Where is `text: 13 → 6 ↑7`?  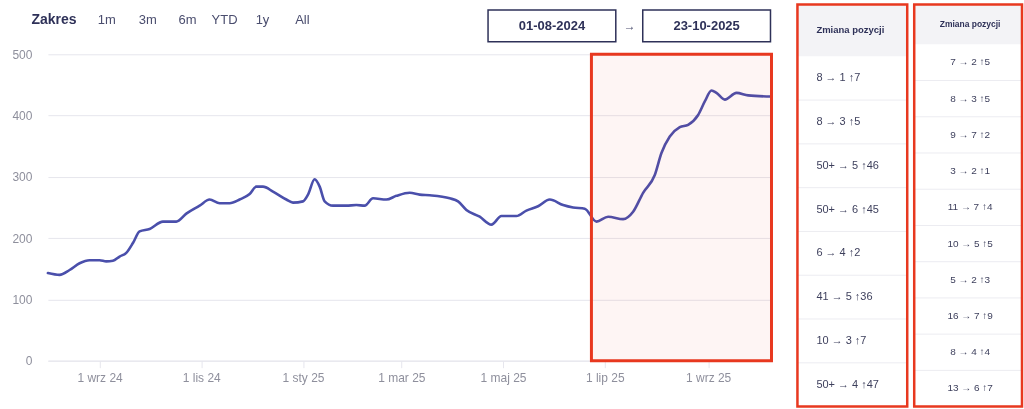
text: 13 → 6 ↑7 is located at coordinates (970, 388).